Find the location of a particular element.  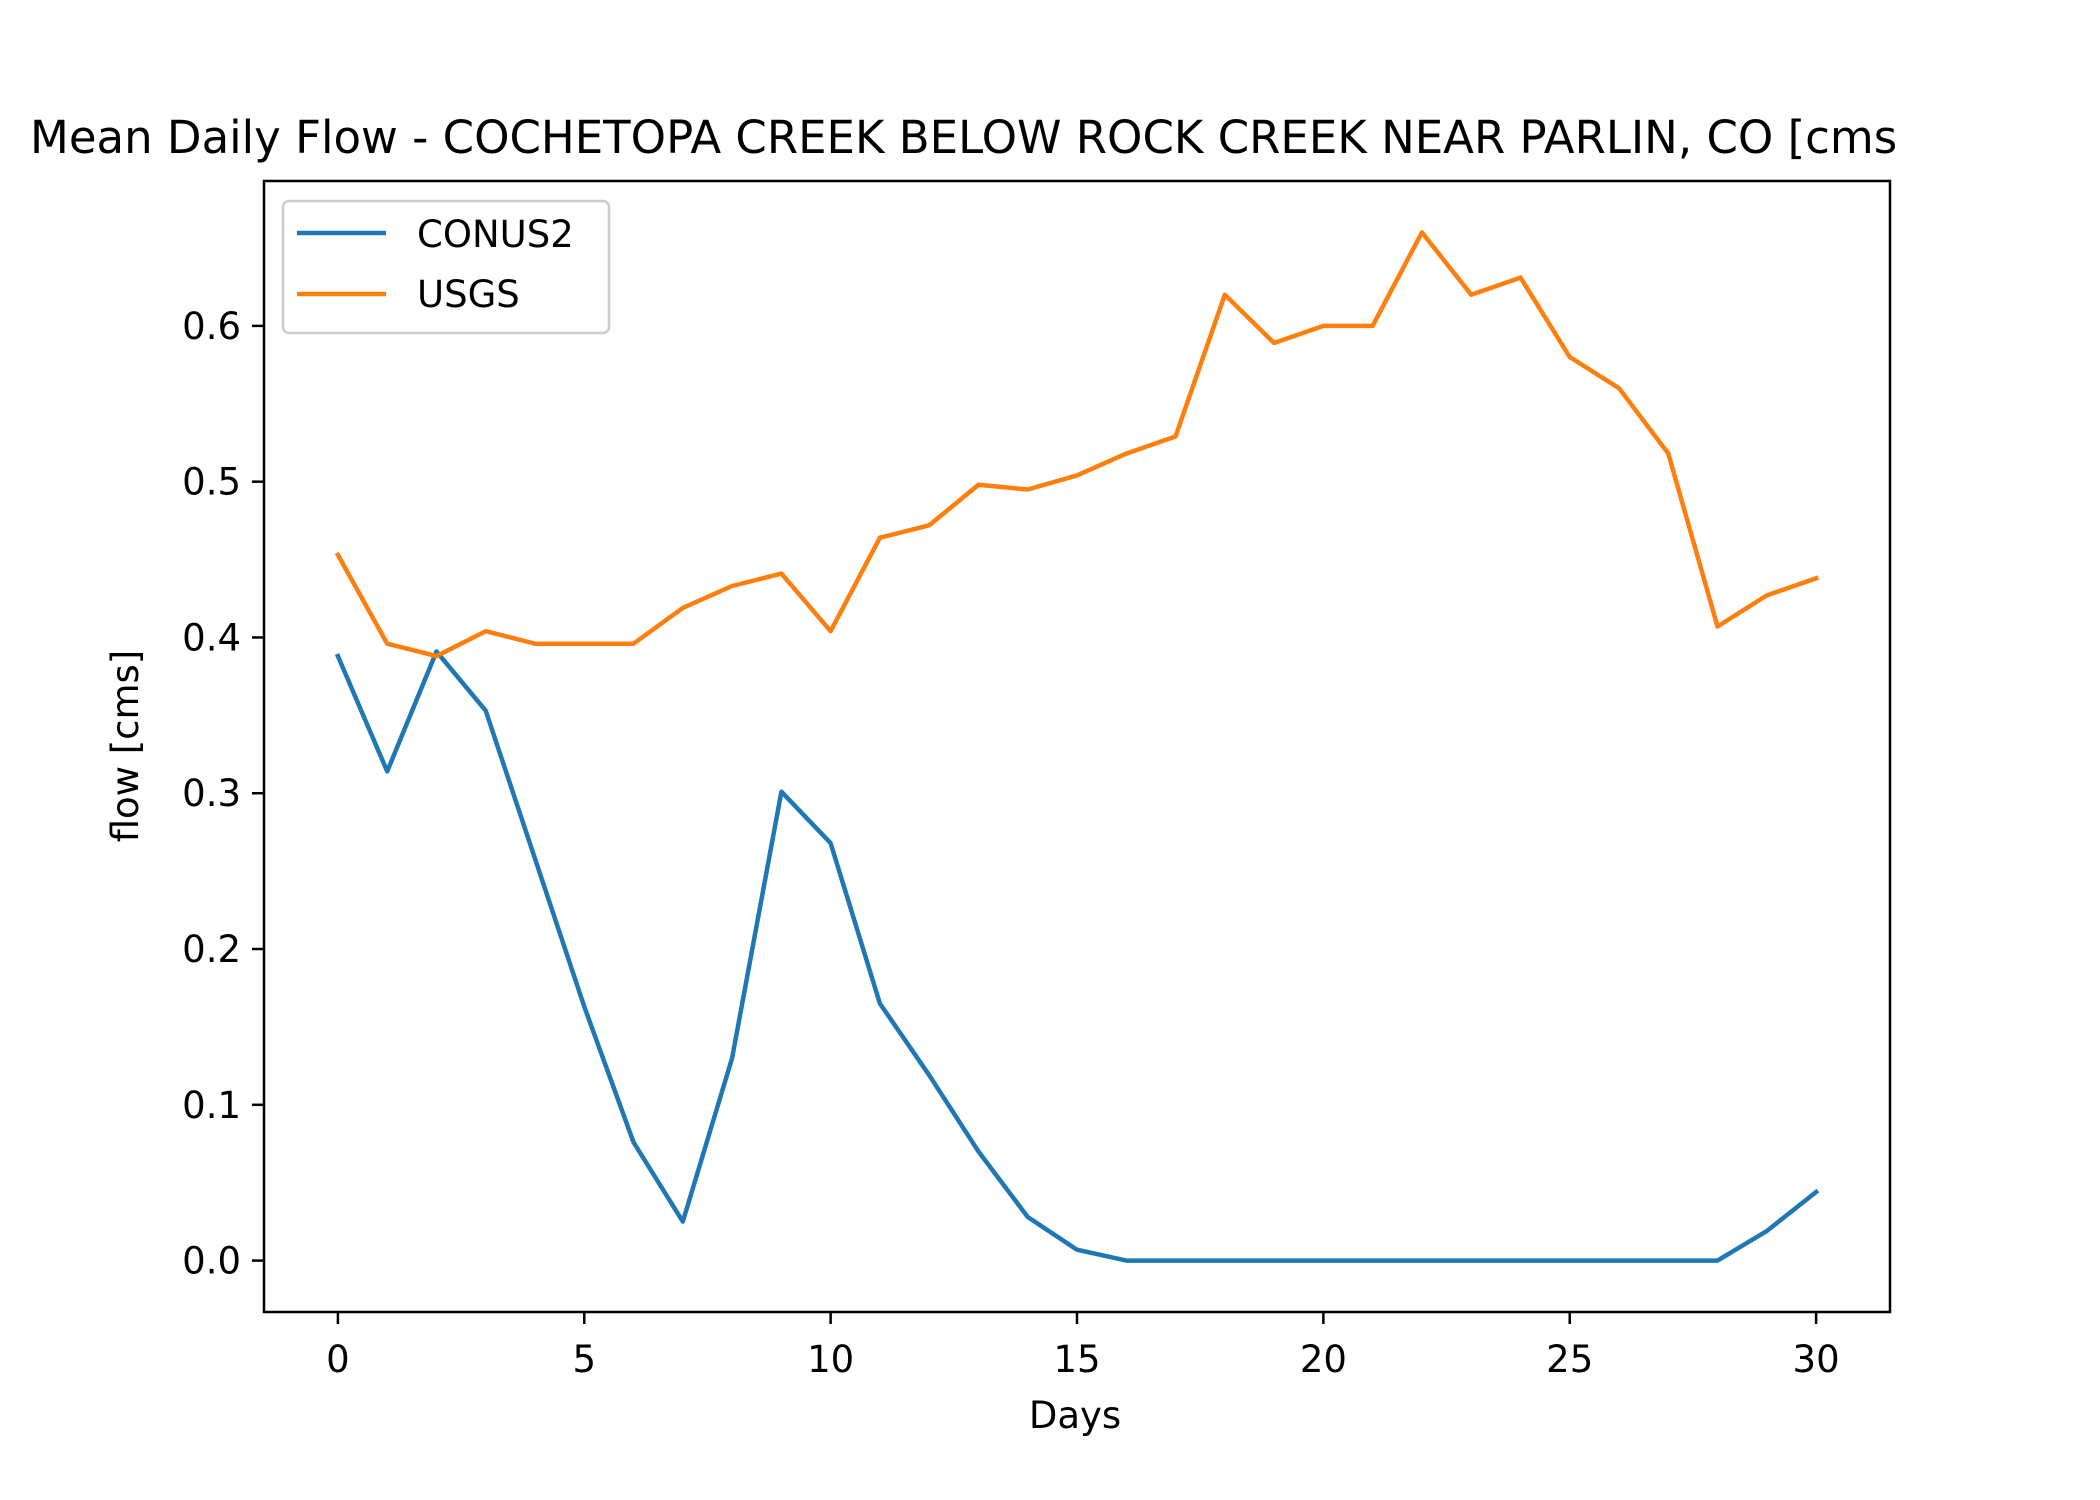

x-tick-label: 30 is located at coordinates (1816, 1359).